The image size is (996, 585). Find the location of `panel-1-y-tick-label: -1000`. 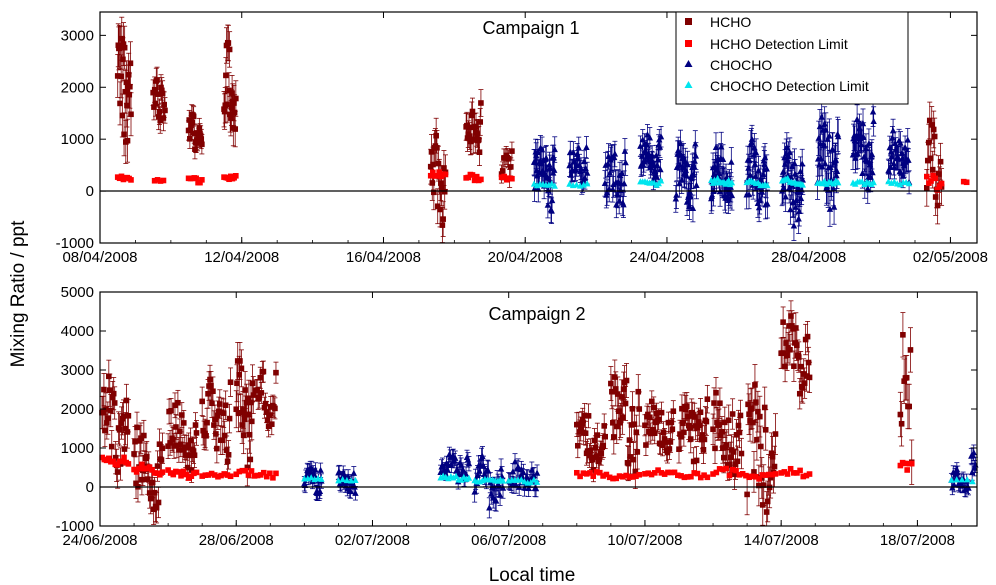

panel-1-y-tick-label: -1000 is located at coordinates (75, 243).